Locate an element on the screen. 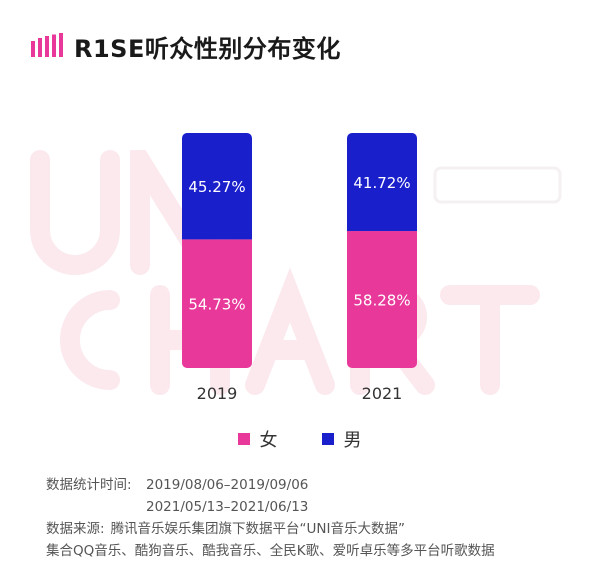 The height and width of the screenshot is (578, 599). legend-label-male: 男 is located at coordinates (352, 440).